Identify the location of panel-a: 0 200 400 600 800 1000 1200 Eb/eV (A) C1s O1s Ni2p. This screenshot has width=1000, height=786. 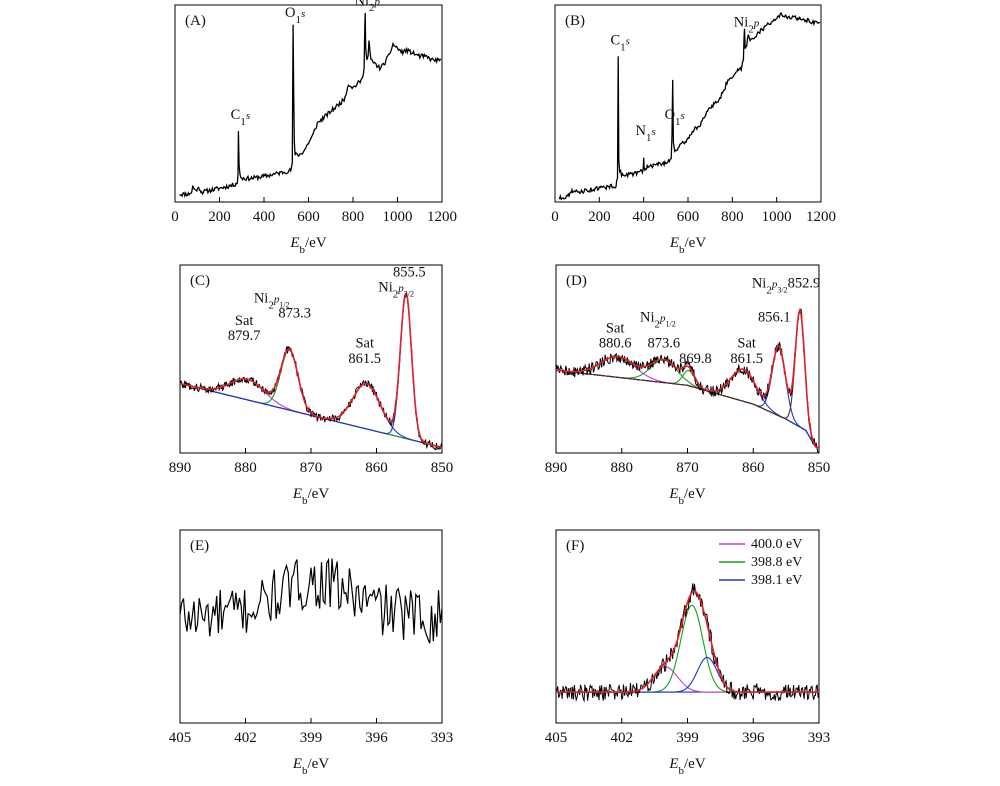
(314, 128).